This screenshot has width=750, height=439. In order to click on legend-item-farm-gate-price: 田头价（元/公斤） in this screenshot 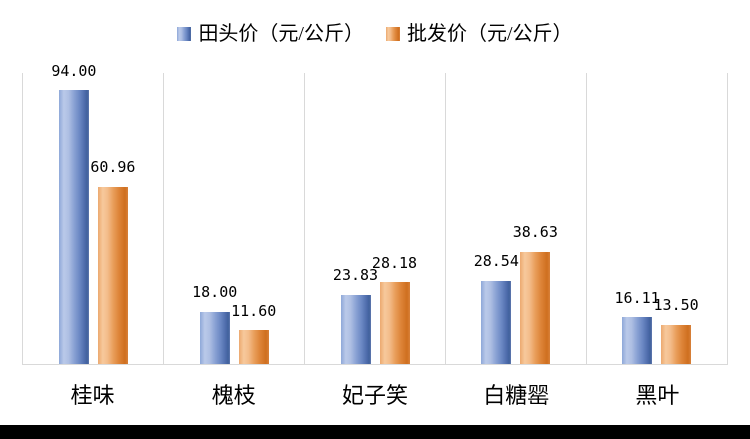, I will do `click(270, 34)`.